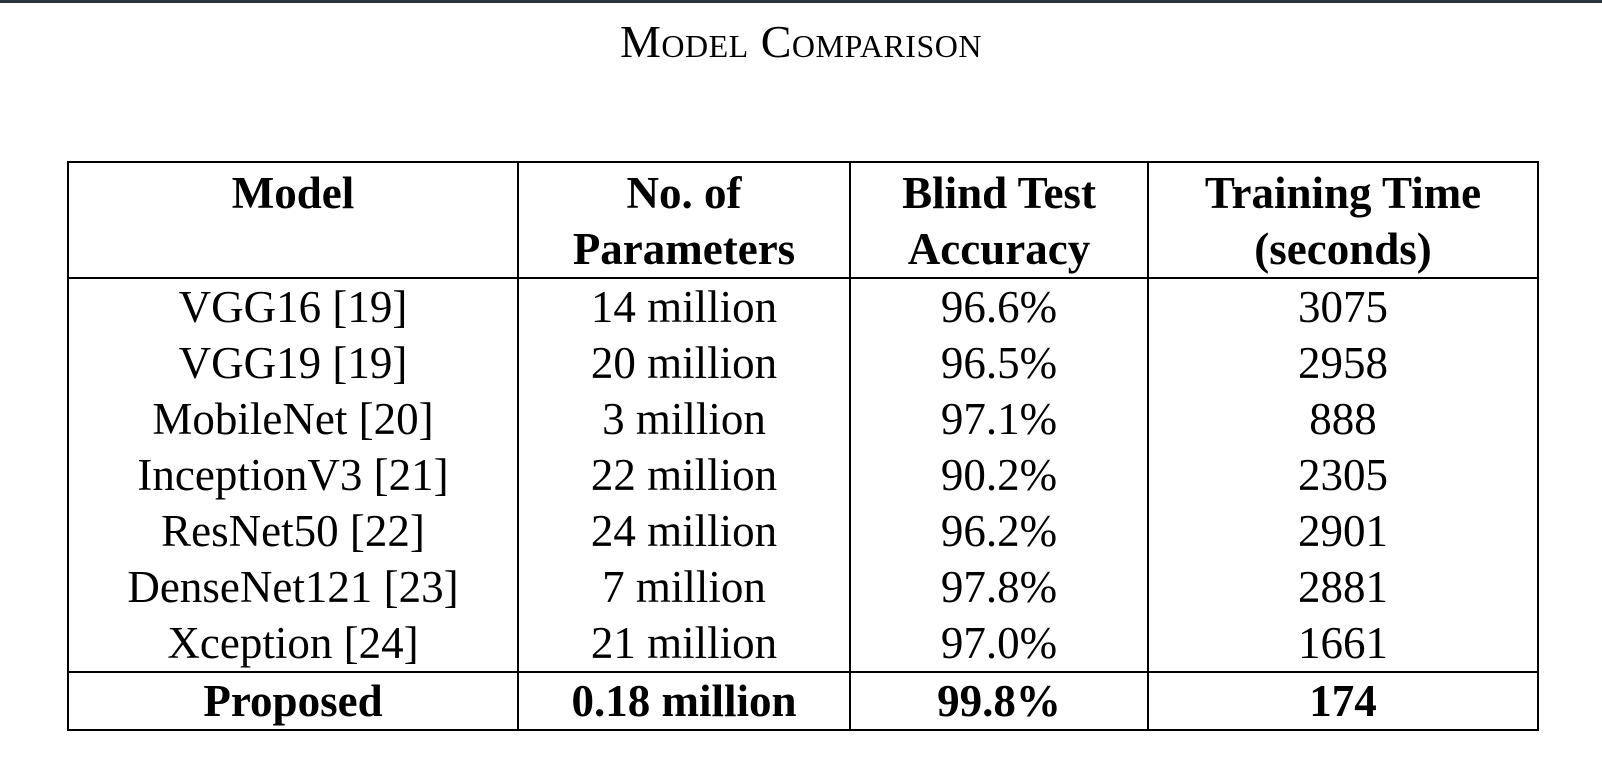 This screenshot has height=772, width=1602. Describe the element at coordinates (999, 306) in the screenshot. I see `cell-accuracy: 96.6%` at that location.